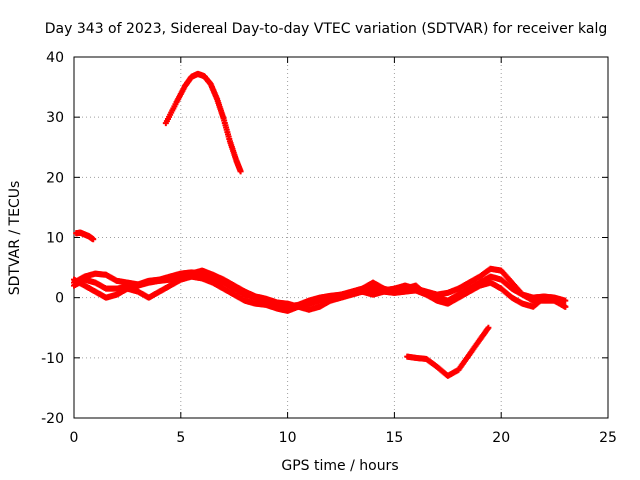 Image resolution: width=640 pixels, height=480 pixels. What do you see at coordinates (394, 438) in the screenshot?
I see `x-tick-label: 15` at bounding box center [394, 438].